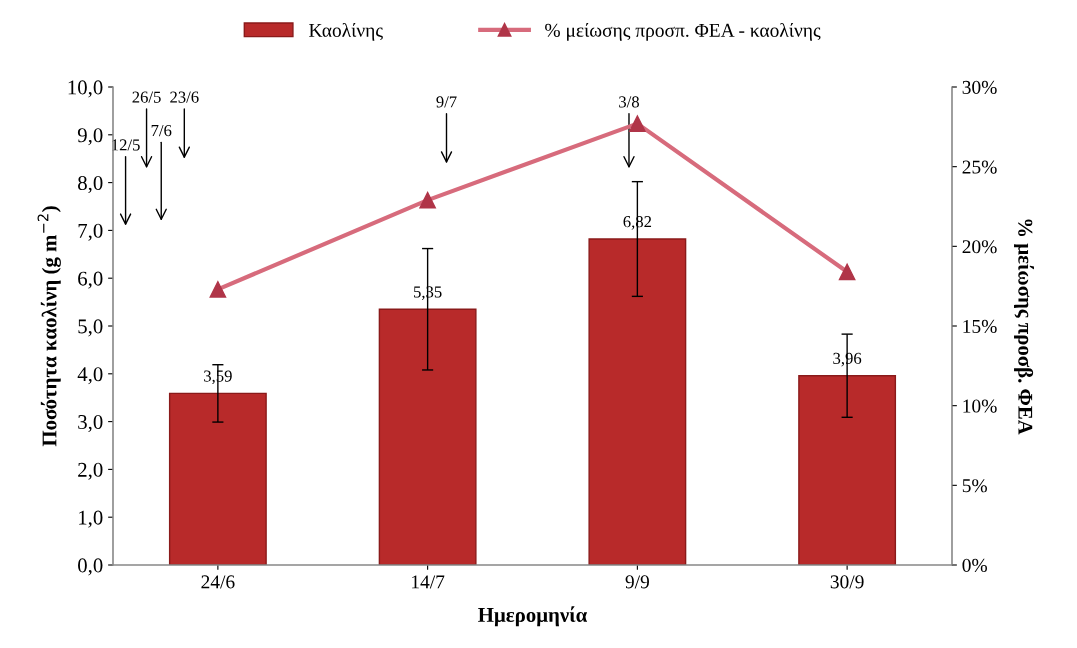  Describe the element at coordinates (533, 616) in the screenshot. I see `x-axis-title: Ημερομηνία` at that location.